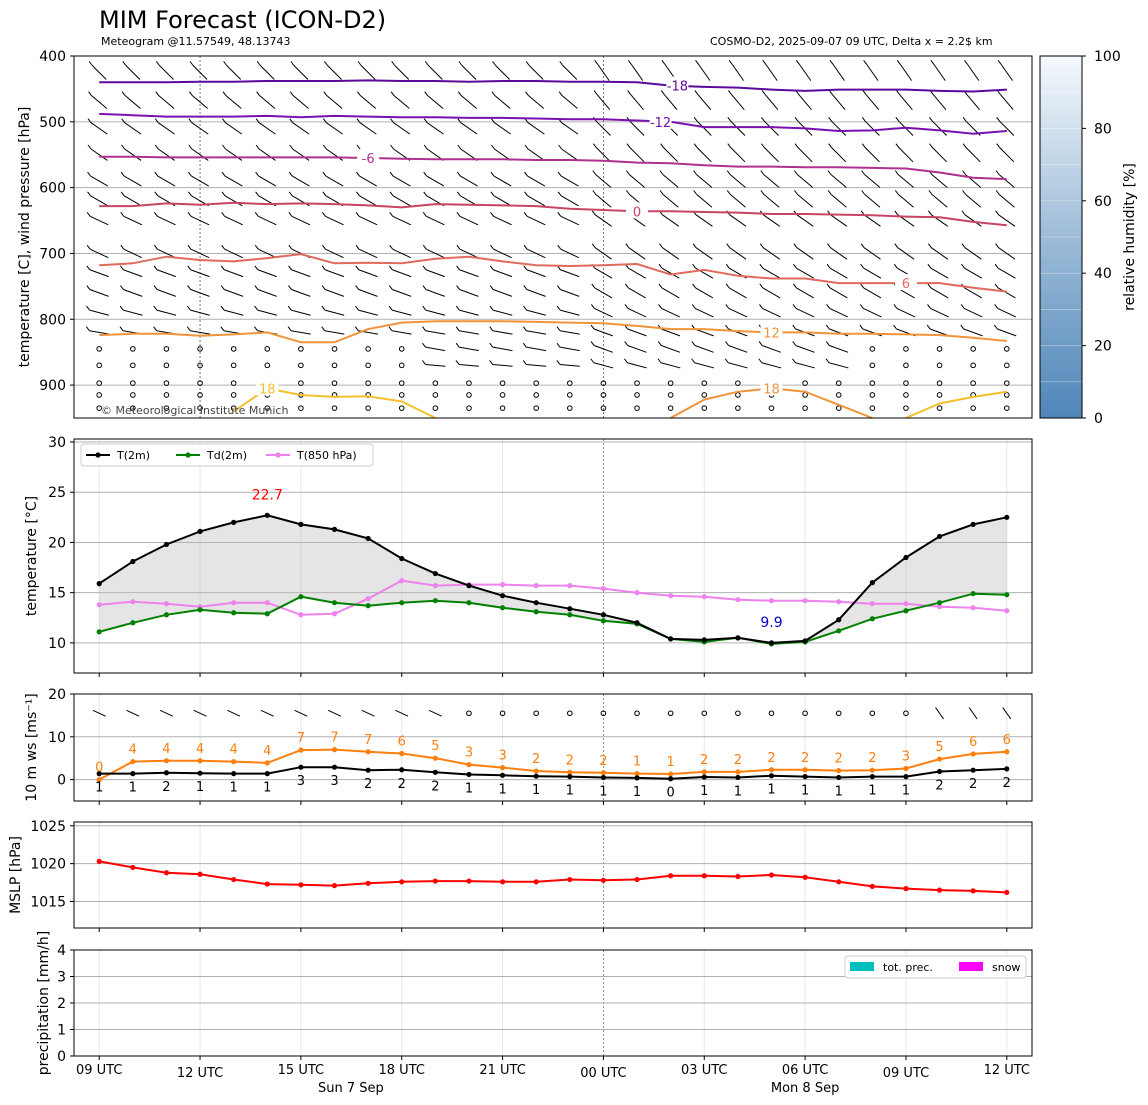 This screenshot has height=1105, width=1148. What do you see at coordinates (1103, 347) in the screenshot?
I see `colorbar-tick-label: 20` at bounding box center [1103, 347].